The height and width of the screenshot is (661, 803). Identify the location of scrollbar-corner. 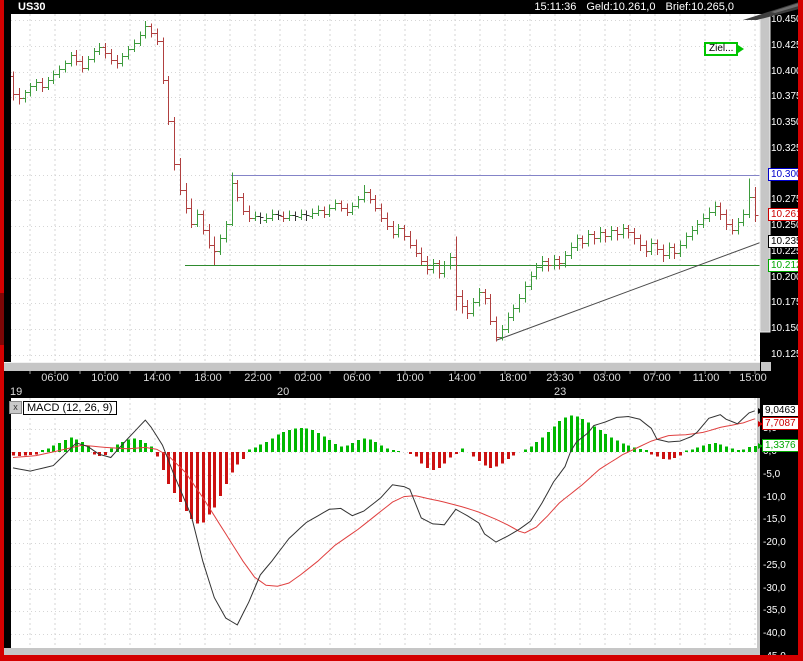
(766, 366).